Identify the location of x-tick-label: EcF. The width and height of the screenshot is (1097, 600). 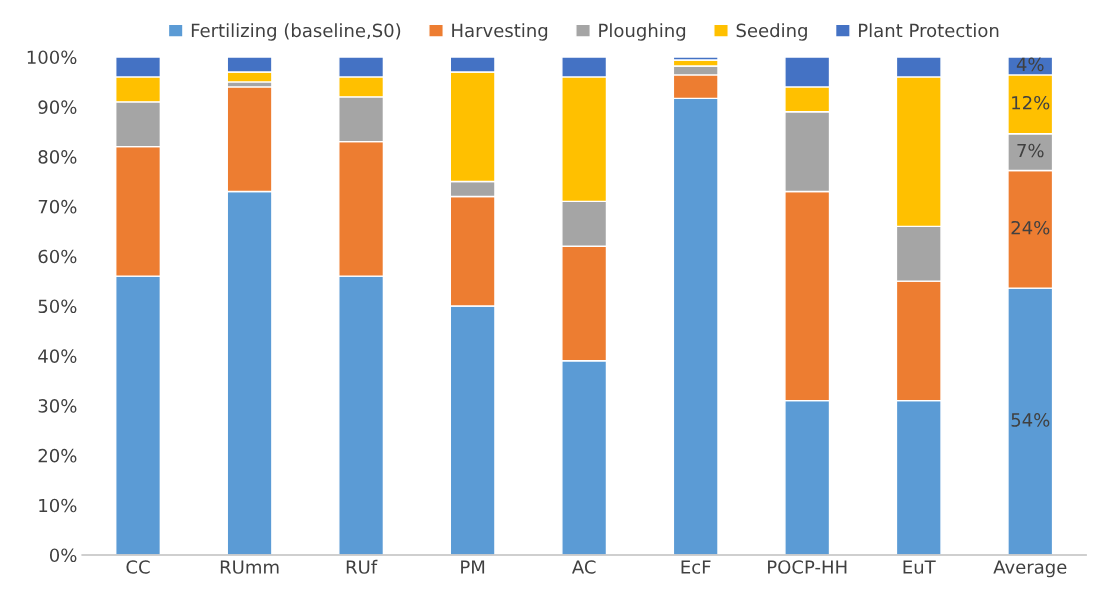
(696, 567).